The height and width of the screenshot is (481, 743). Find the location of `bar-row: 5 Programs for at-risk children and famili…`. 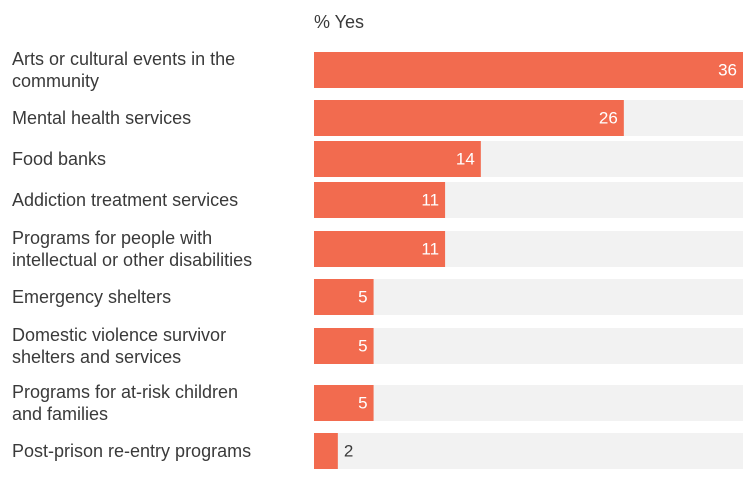

bar-row: 5 Programs for at-risk children and famili… is located at coordinates (377, 403).